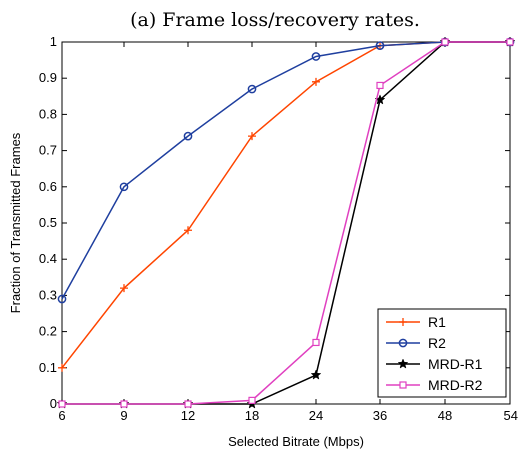 The height and width of the screenshot is (457, 519). I want to click on x-axis-label: Selected Bitrate (Mbps), so click(296, 441).